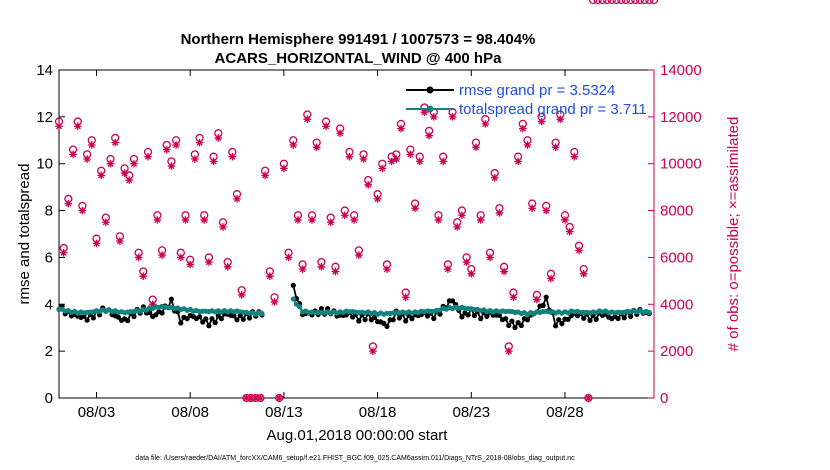 The width and height of the screenshot is (830, 470). Describe the element at coordinates (676, 351) in the screenshot. I see `y-tick-label-right: 2000` at that location.